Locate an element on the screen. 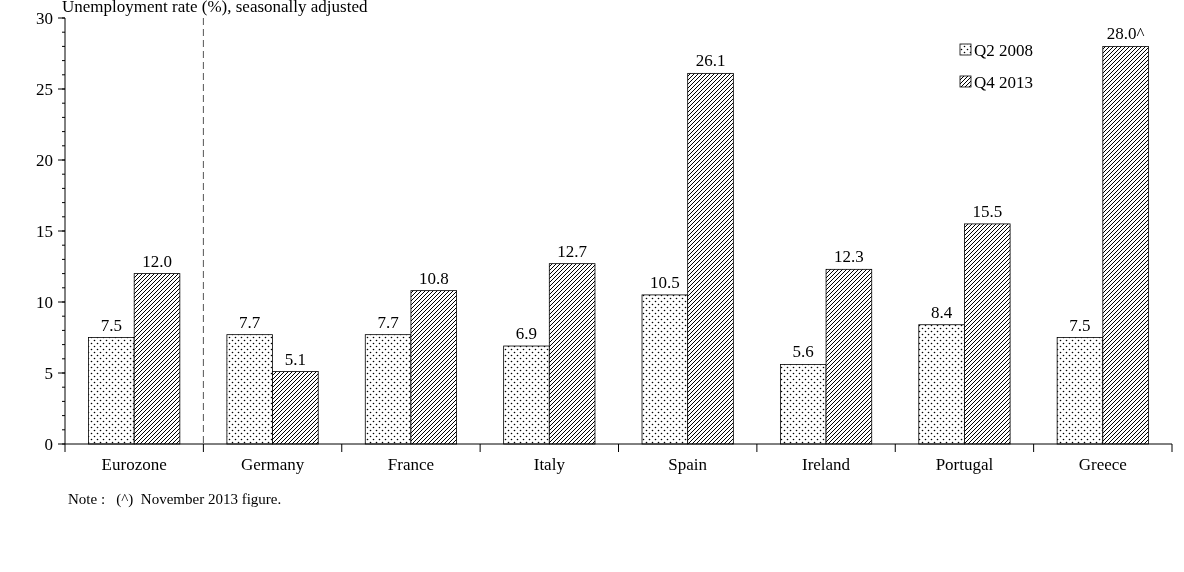  data-label: 10.5 is located at coordinates (664, 282).